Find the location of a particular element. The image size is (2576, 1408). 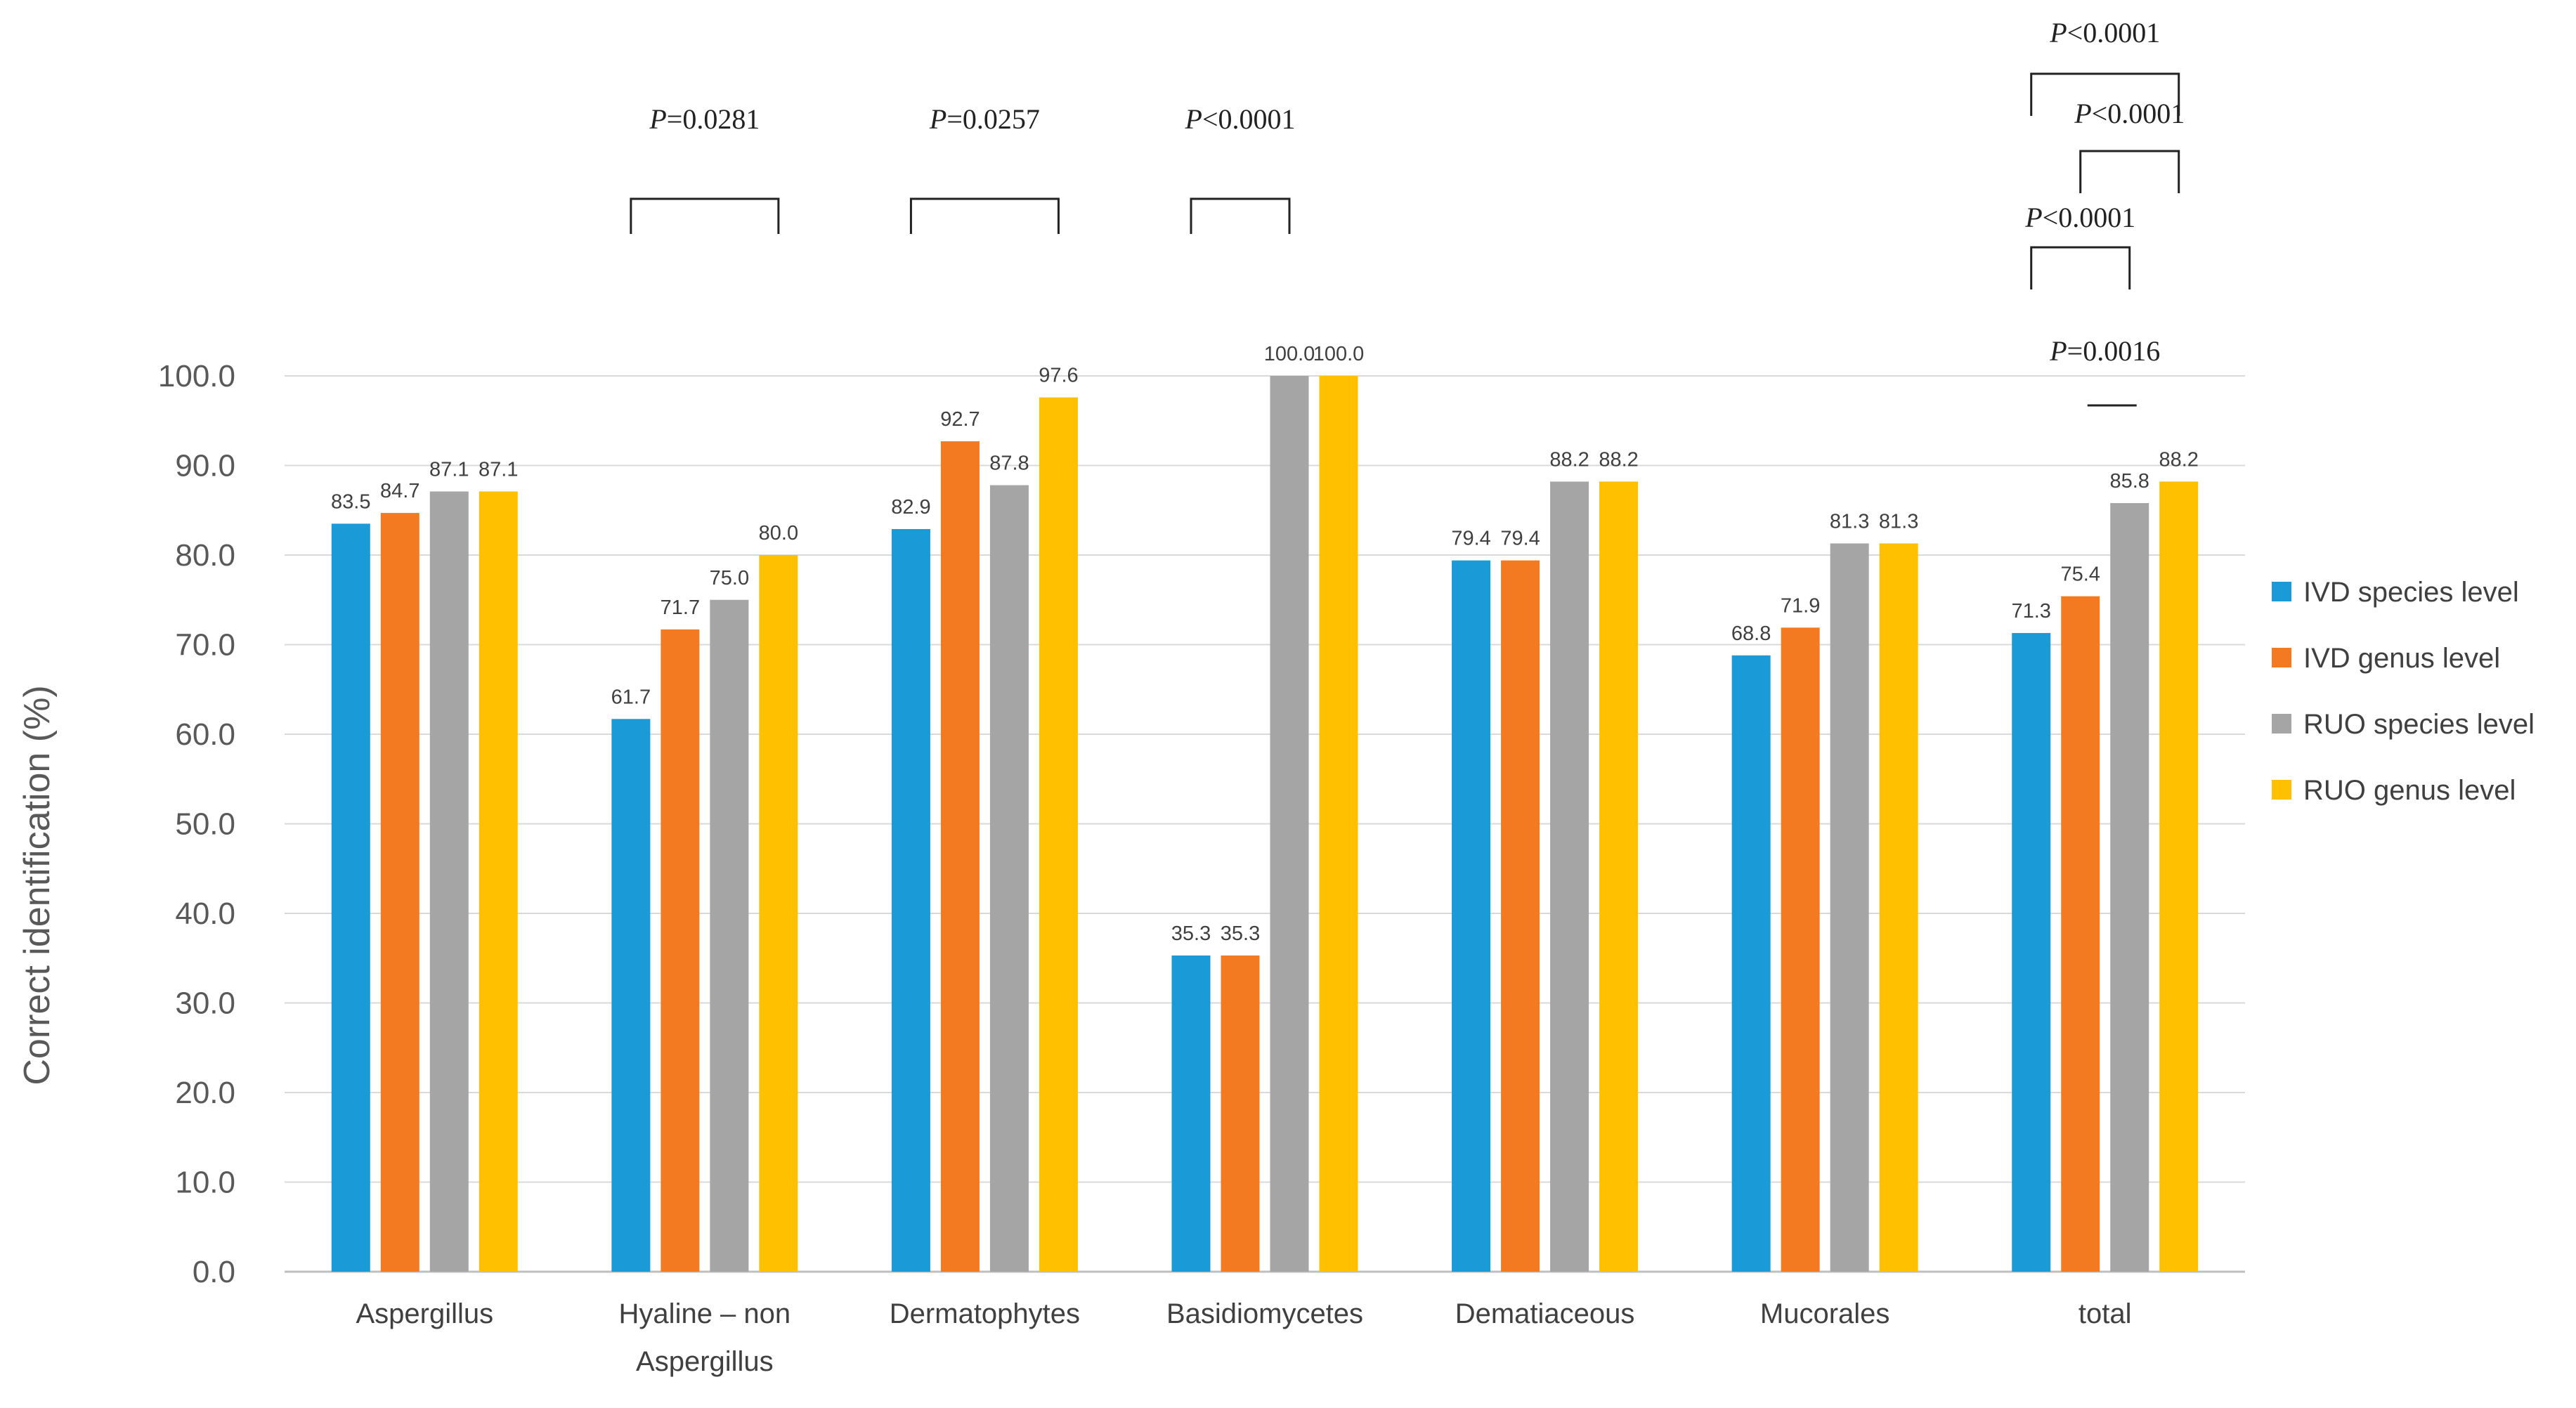

x-category-label: Dermatophytes is located at coordinates (985, 1313).